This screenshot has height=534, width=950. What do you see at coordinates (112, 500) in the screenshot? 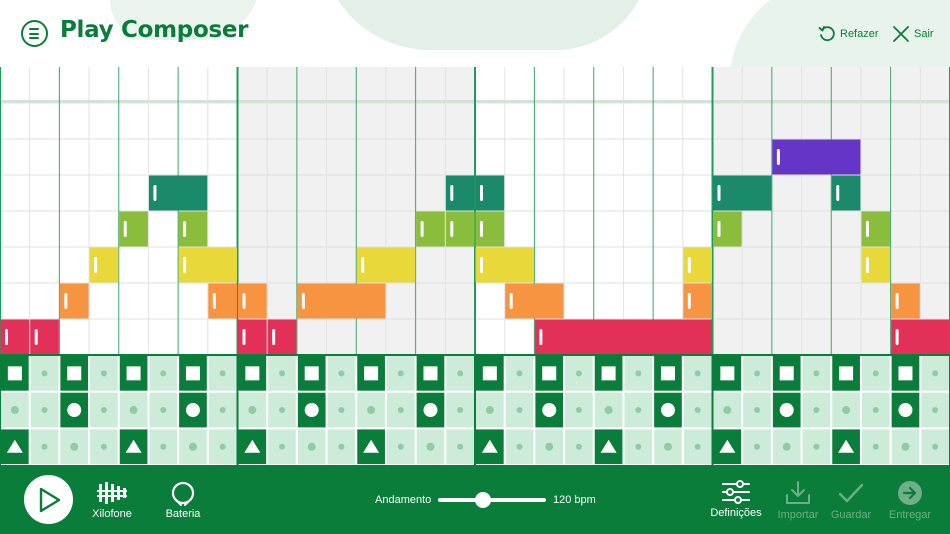
I see `xylophone-button: Xilofone` at bounding box center [112, 500].